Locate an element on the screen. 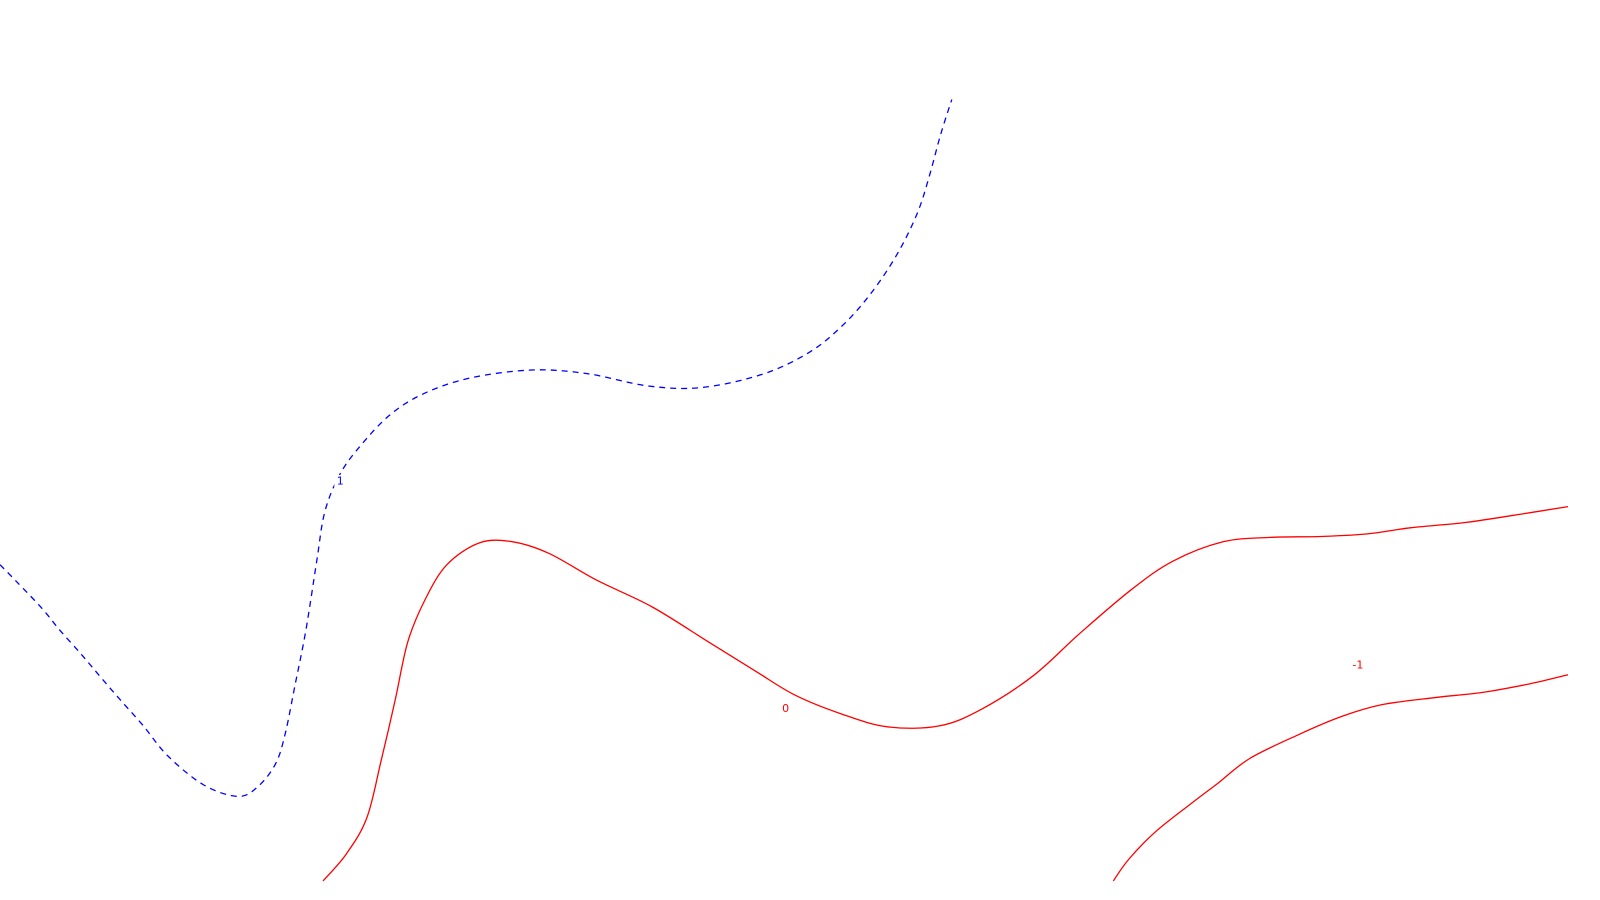 The width and height of the screenshot is (1600, 900). contour-label-level-0: 0 is located at coordinates (785, 708).